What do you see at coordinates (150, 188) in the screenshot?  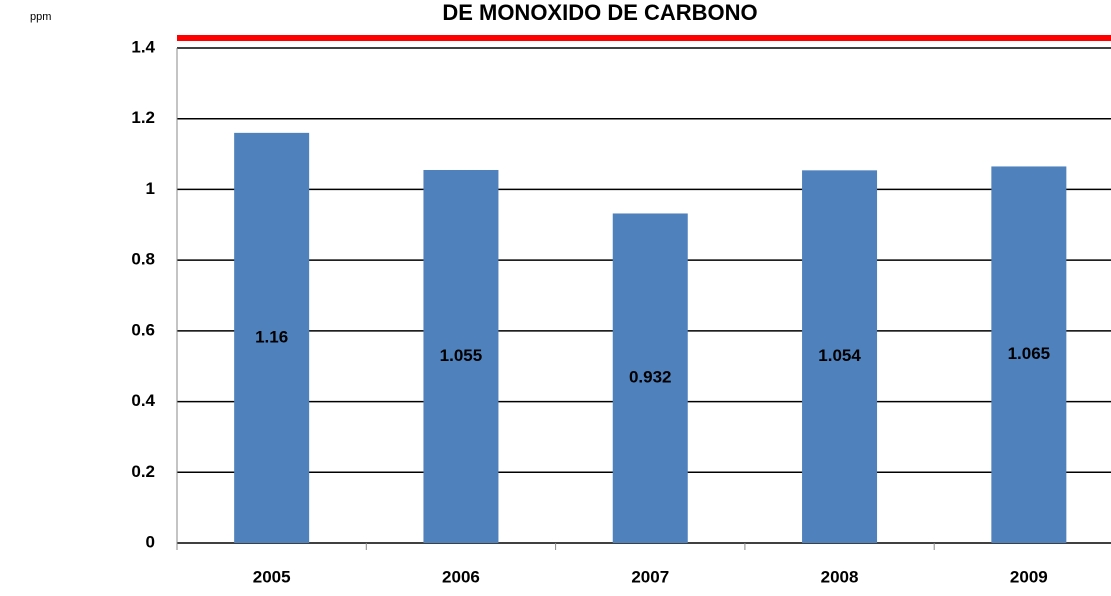 I see `y-tick-label: 1` at bounding box center [150, 188].